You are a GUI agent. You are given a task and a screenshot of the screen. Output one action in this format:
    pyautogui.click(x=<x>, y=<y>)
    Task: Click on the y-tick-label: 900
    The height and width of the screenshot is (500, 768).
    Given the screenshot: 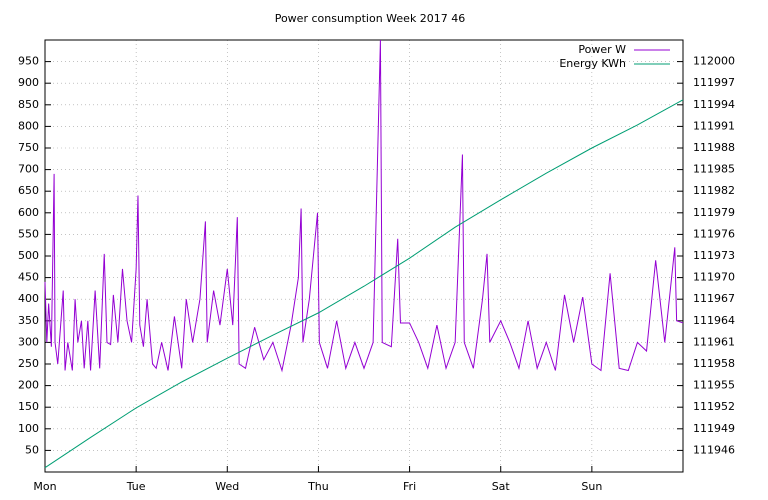 What is the action you would take?
    pyautogui.click(x=28, y=82)
    